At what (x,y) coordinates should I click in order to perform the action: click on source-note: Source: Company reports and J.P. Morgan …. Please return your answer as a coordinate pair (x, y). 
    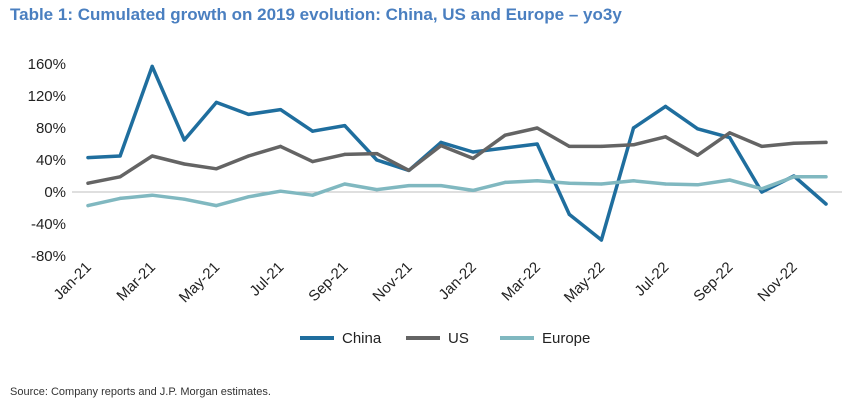
    Looking at the image, I should click on (140, 392).